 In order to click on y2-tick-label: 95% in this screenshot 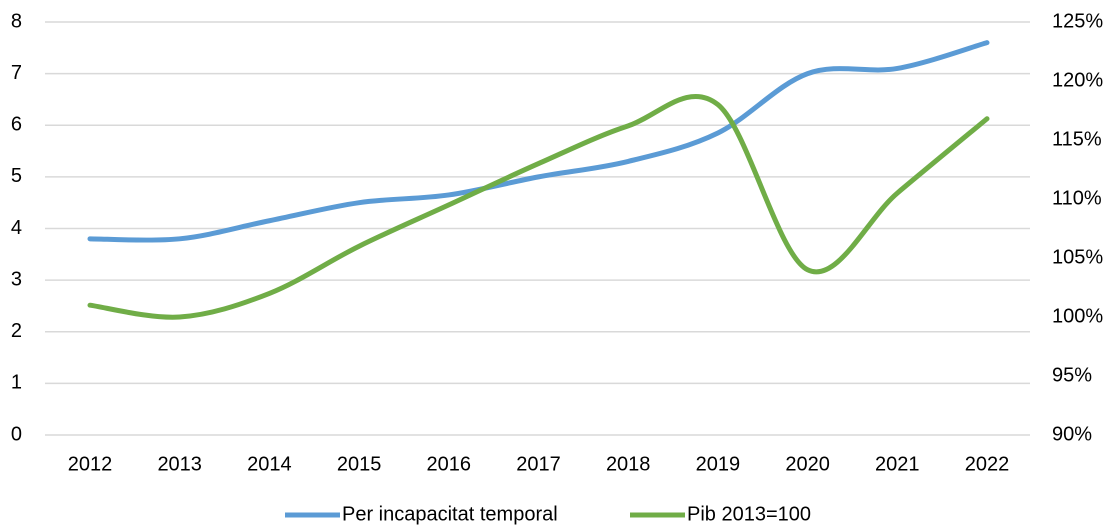, I will do `click(1072, 375)`.